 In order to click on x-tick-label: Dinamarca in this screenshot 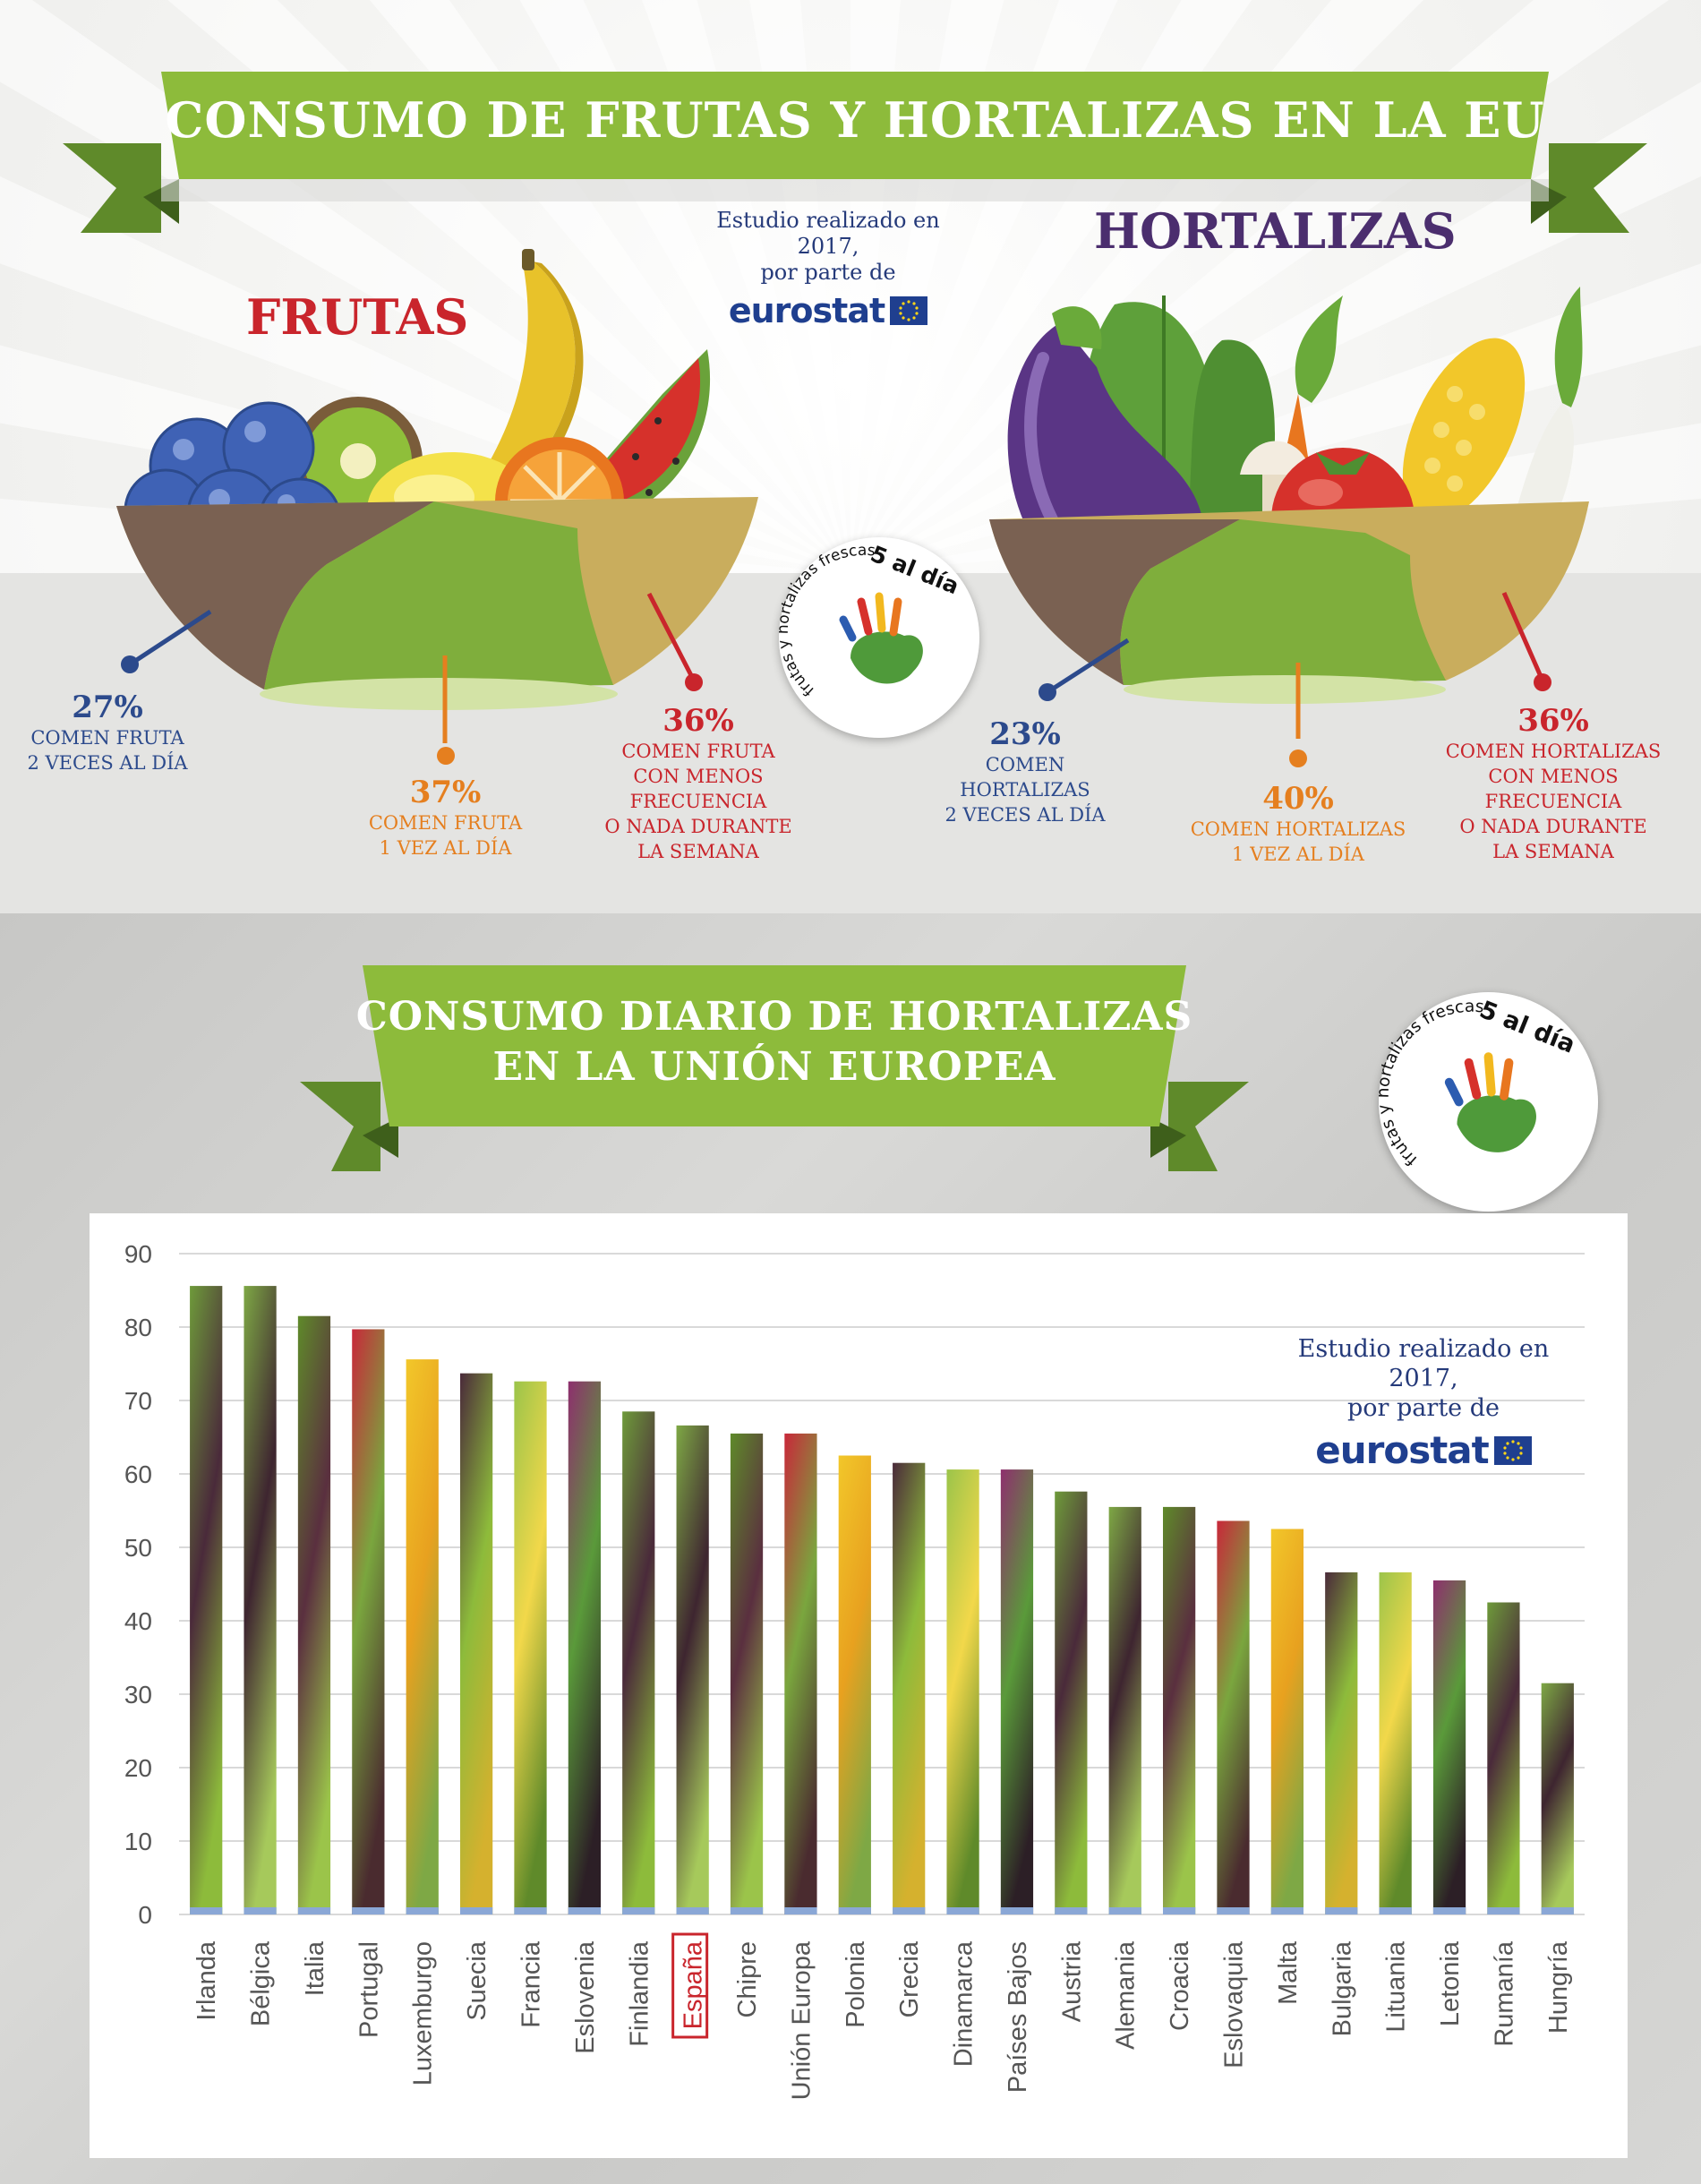, I will do `click(964, 2003)`.